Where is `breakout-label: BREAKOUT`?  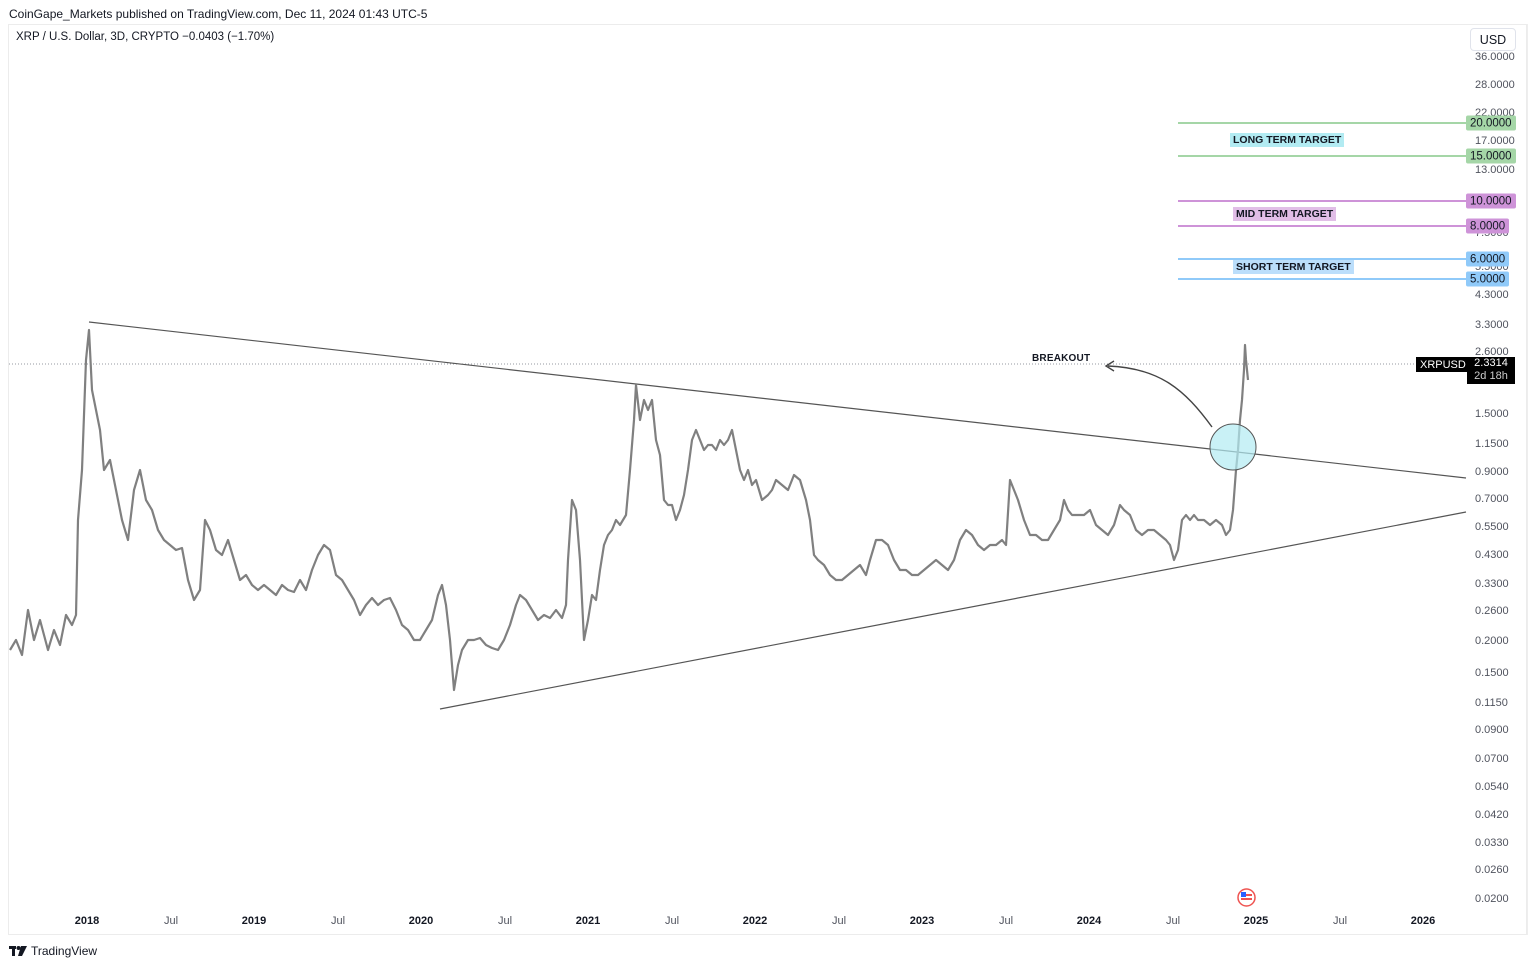 breakout-label: BREAKOUT is located at coordinates (1061, 358).